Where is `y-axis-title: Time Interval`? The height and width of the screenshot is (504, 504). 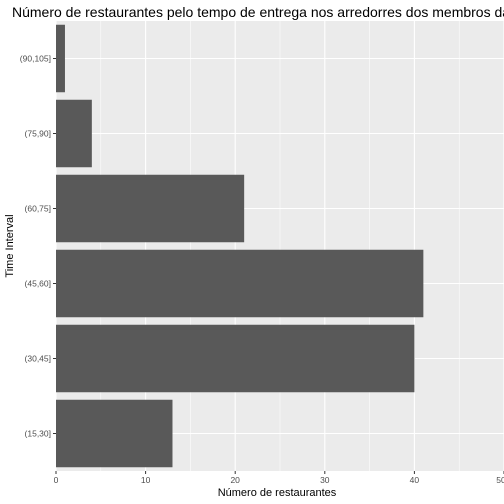
y-axis-title: Time Interval is located at coordinates (10, 245).